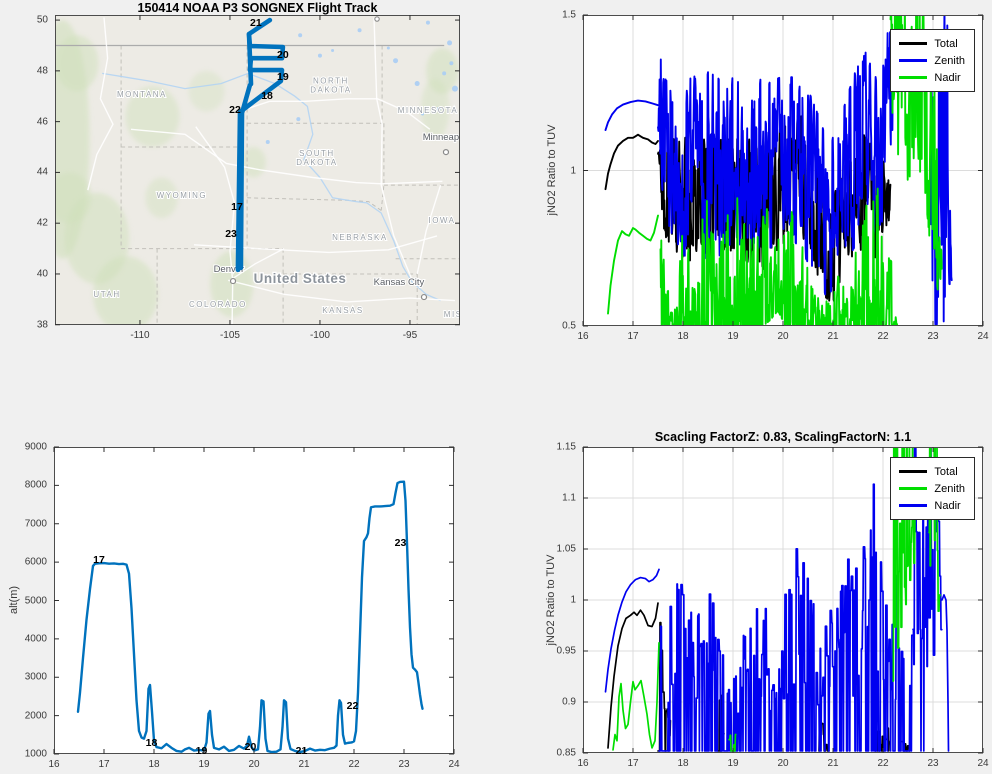  Describe the element at coordinates (218, 304) in the screenshot. I see `state-label: COLORADO` at that location.